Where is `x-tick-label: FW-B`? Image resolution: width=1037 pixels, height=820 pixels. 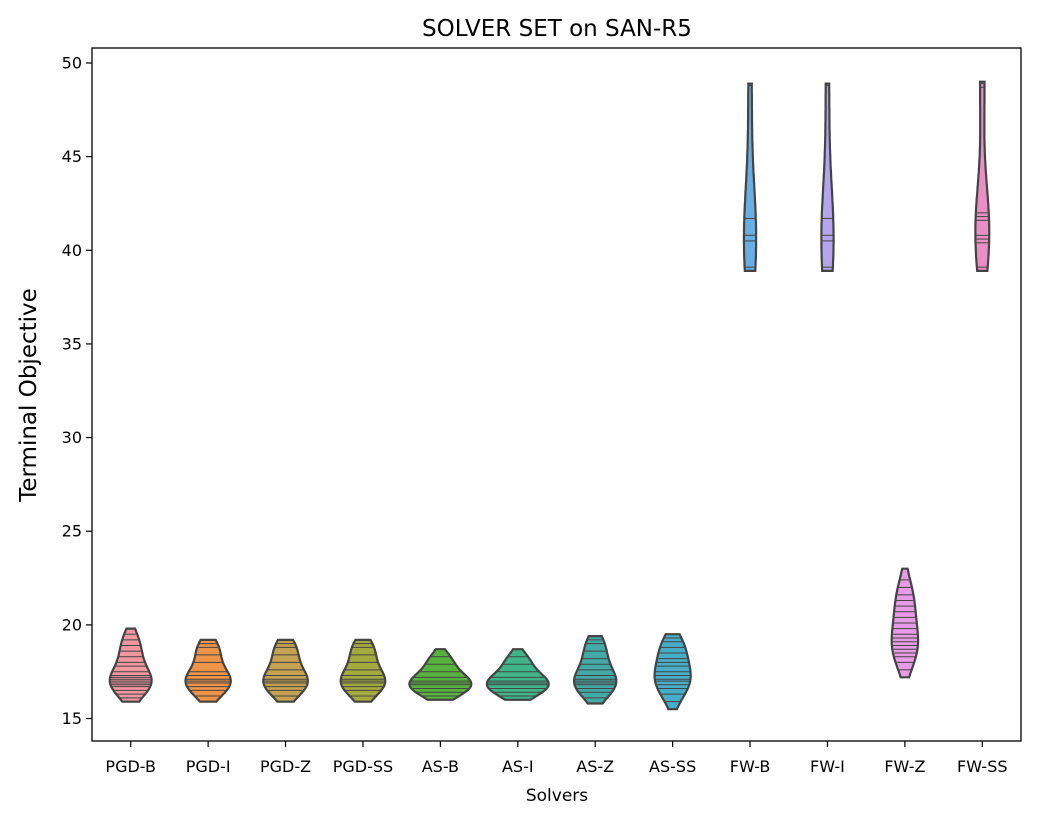
x-tick-label: FW-B is located at coordinates (750, 766).